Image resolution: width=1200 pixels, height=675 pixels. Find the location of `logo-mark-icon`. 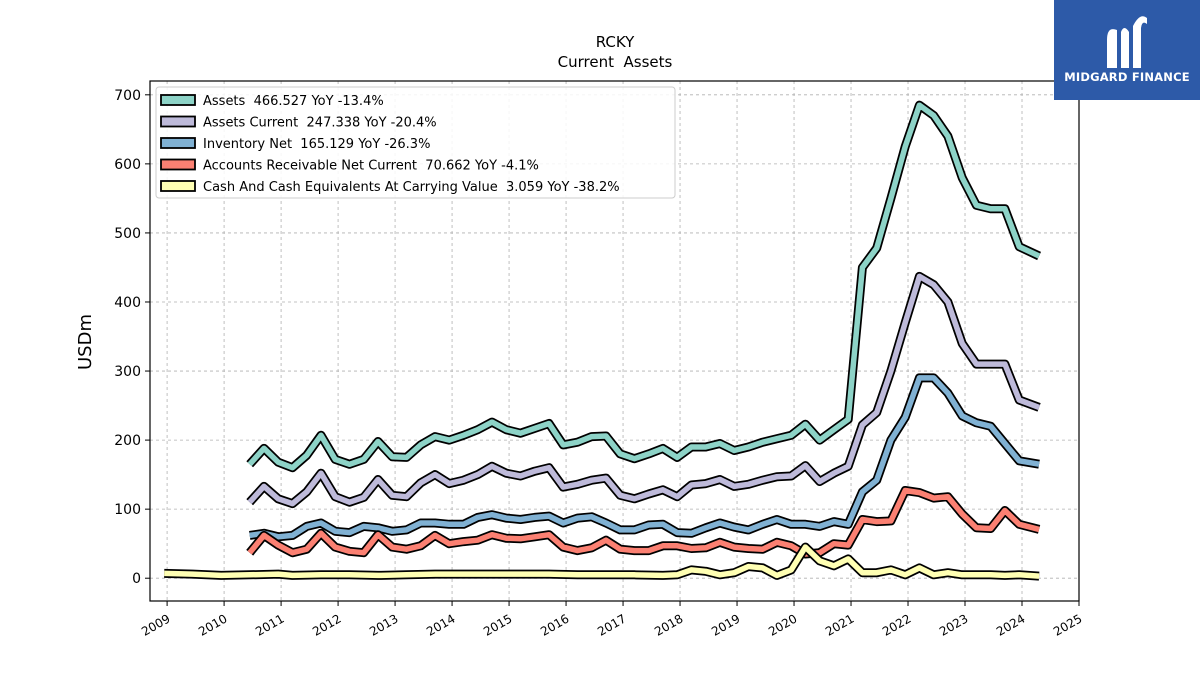

logo-mark-icon is located at coordinates (1127, 42).